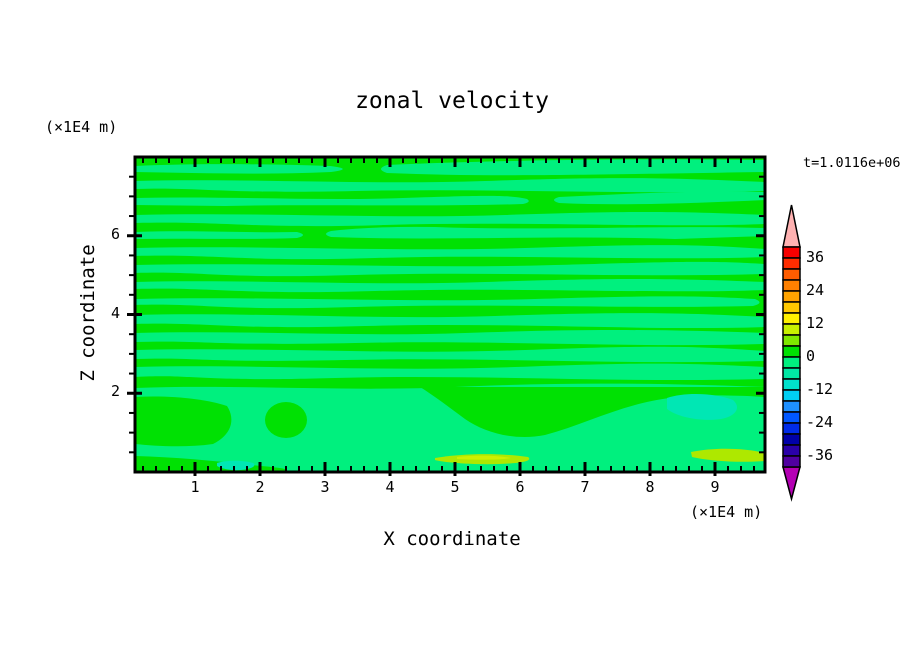  I want to click on x-tick-label-7: 7, so click(585, 487).